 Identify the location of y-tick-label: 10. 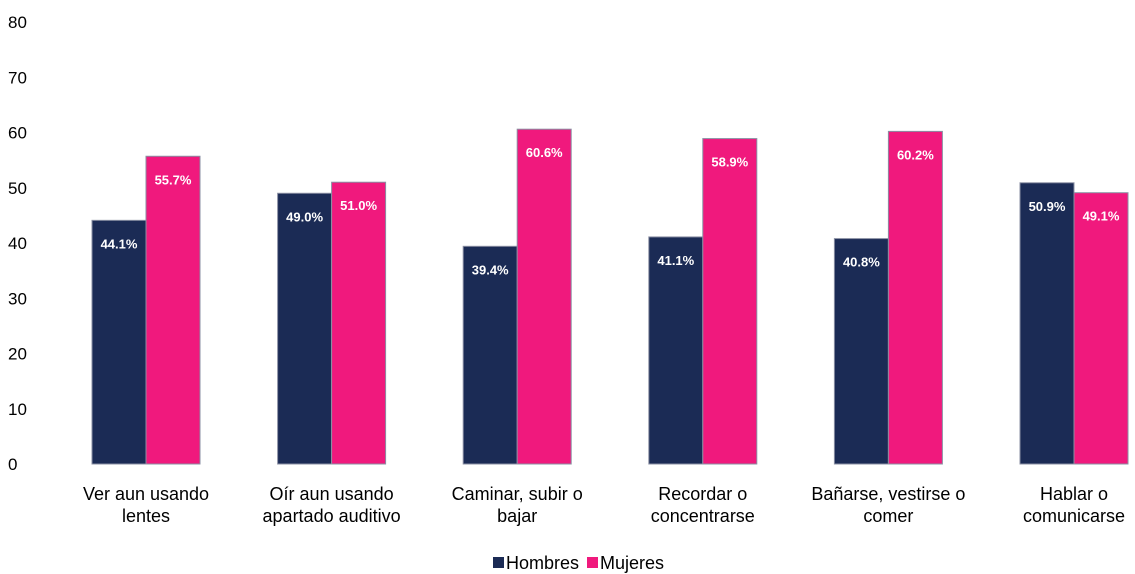
(17, 409).